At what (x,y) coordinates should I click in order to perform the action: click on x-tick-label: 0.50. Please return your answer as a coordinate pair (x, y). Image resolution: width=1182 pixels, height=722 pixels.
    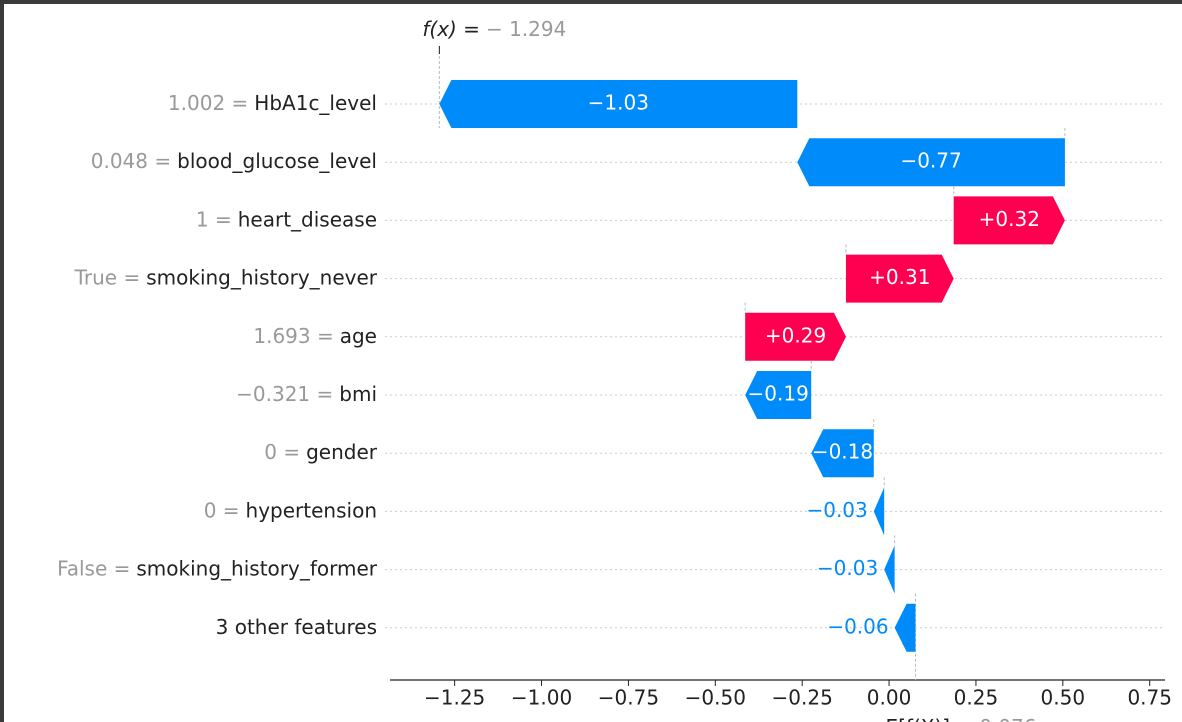
    Looking at the image, I should click on (1063, 698).